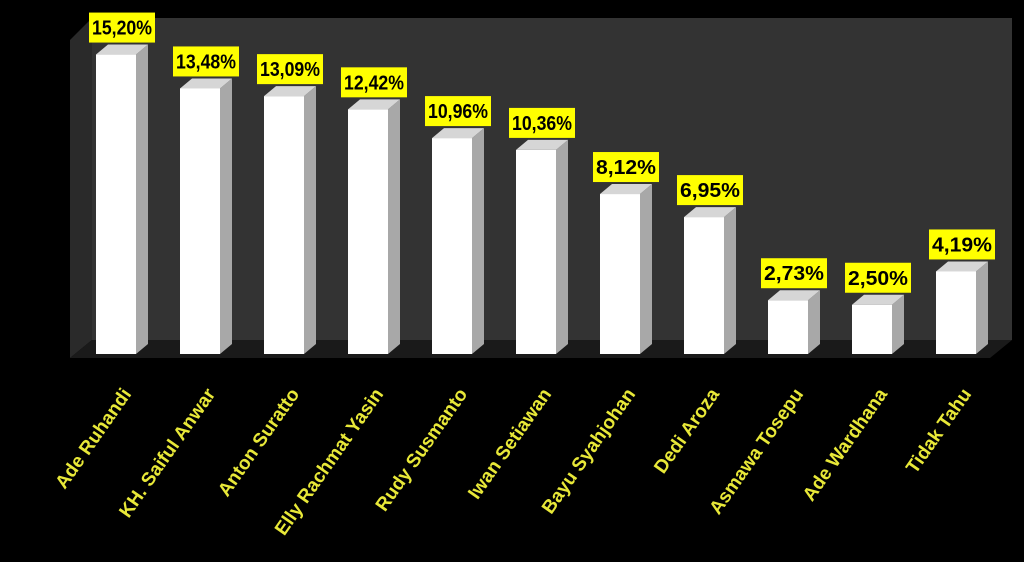  I want to click on data-label: 4,19%, so click(962, 244).